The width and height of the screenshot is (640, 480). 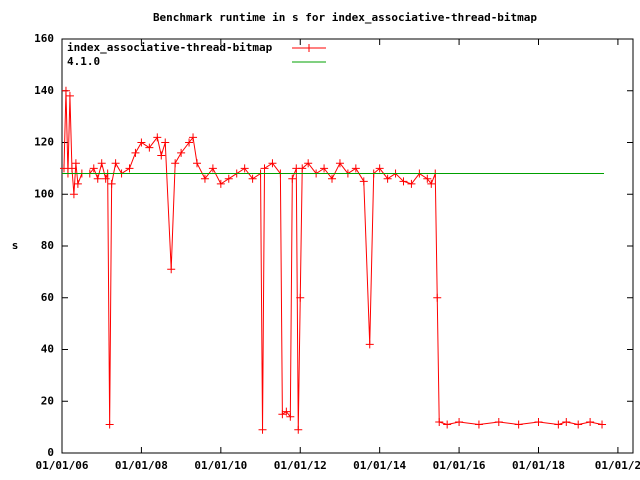 I want to click on x-tick-label: 01/01/08, so click(x=141, y=465).